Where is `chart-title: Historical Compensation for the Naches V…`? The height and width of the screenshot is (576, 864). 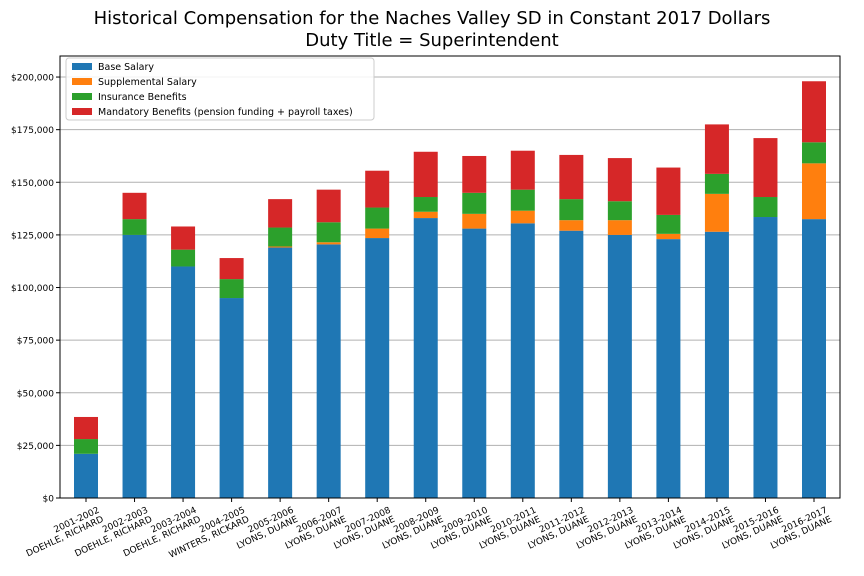 chart-title: Historical Compensation for the Naches V… is located at coordinates (432, 18).